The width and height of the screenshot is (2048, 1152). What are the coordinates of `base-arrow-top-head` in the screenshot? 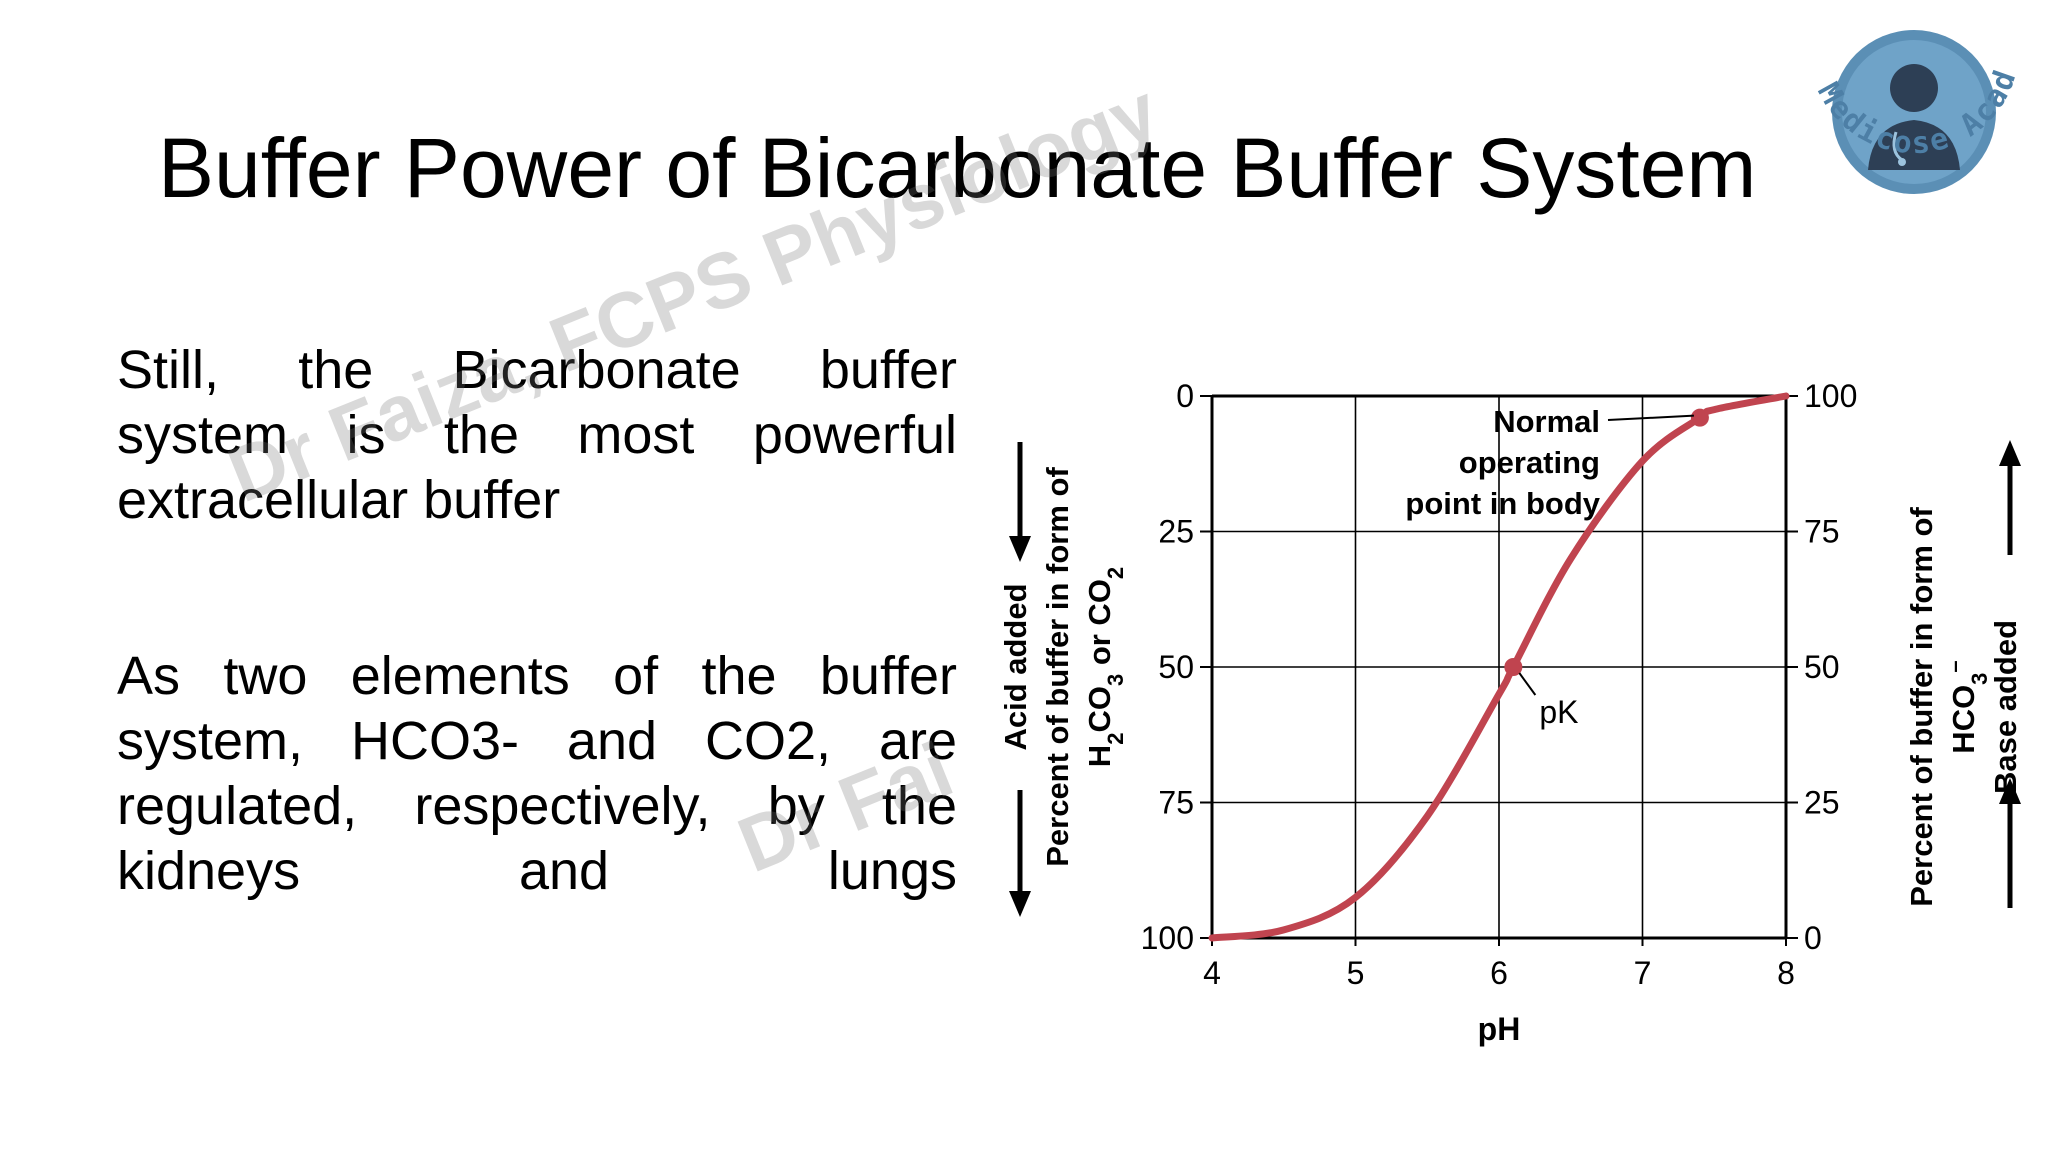 It's located at (2010, 453).